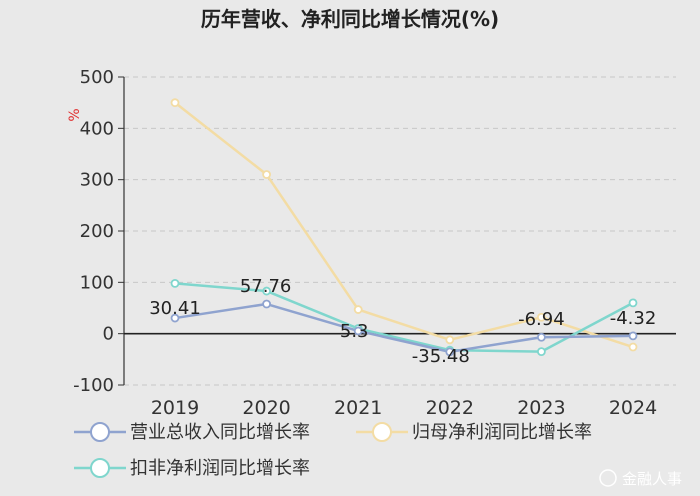 The width and height of the screenshot is (700, 496). What do you see at coordinates (608, 478) in the screenshot?
I see `weibo-icon` at bounding box center [608, 478].